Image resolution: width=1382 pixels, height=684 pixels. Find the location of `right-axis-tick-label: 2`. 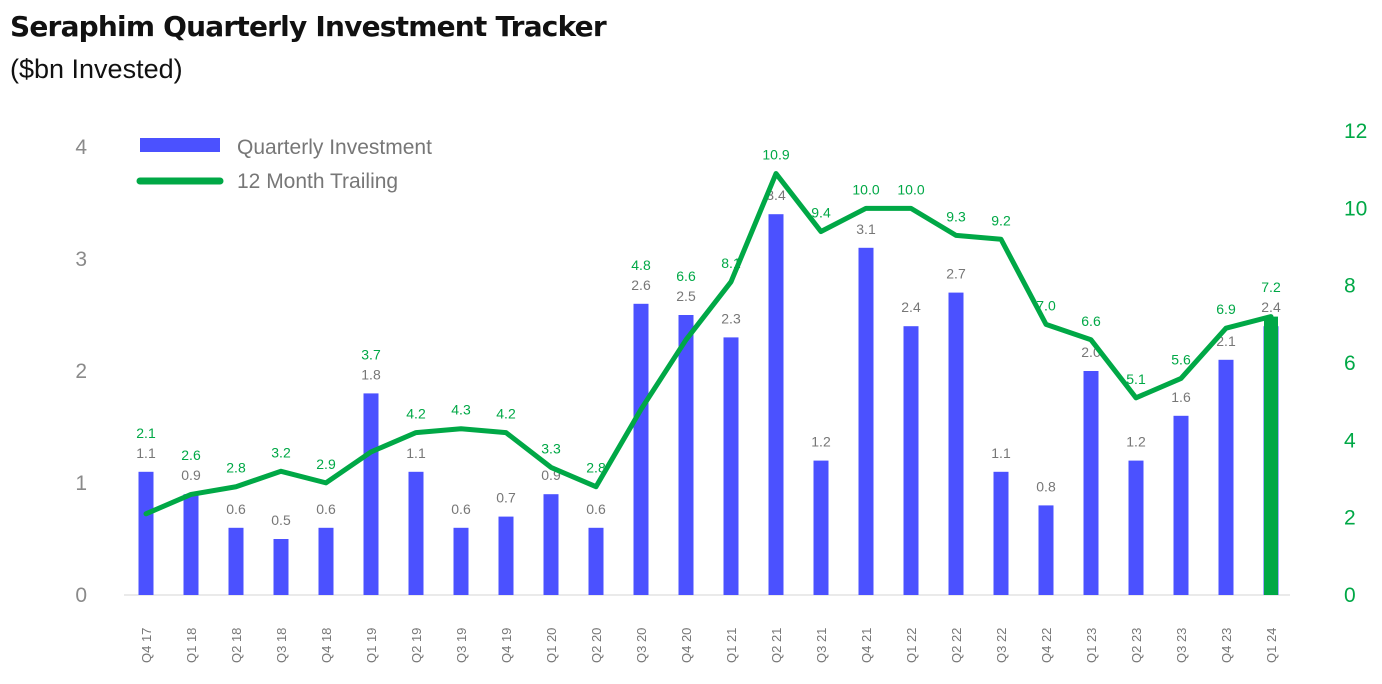

right-axis-tick-label: 2 is located at coordinates (1350, 518).